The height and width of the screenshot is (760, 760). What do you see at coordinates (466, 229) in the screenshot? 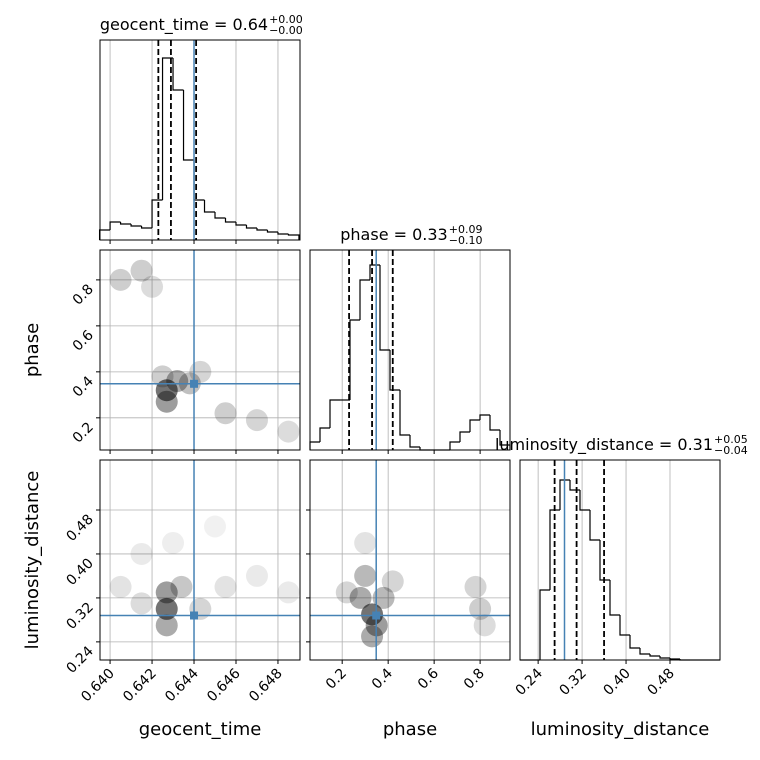
I see `title-upper-error: +0.09` at bounding box center [466, 229].